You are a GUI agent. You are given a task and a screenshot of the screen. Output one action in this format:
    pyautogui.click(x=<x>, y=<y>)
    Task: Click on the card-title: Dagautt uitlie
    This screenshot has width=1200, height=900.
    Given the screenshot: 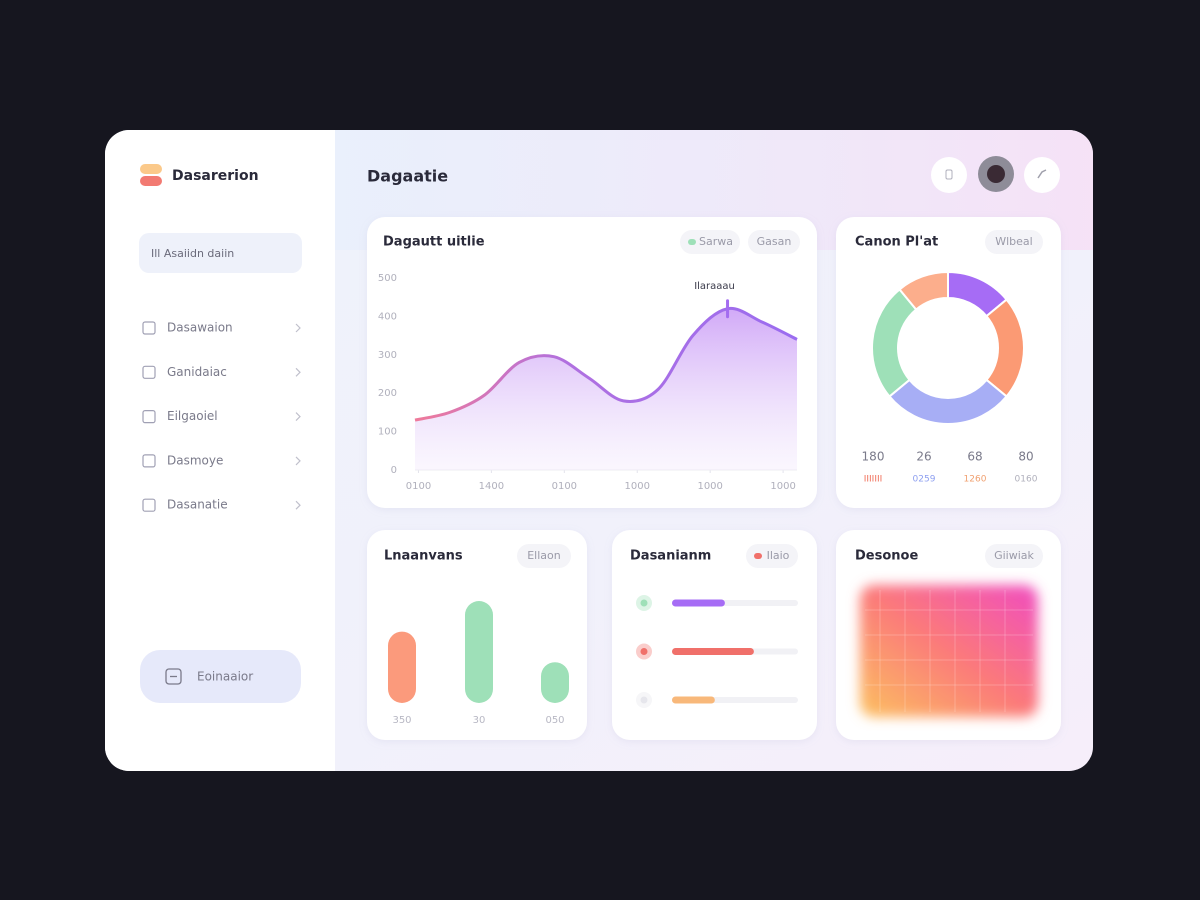 What is the action you would take?
    pyautogui.click(x=434, y=242)
    